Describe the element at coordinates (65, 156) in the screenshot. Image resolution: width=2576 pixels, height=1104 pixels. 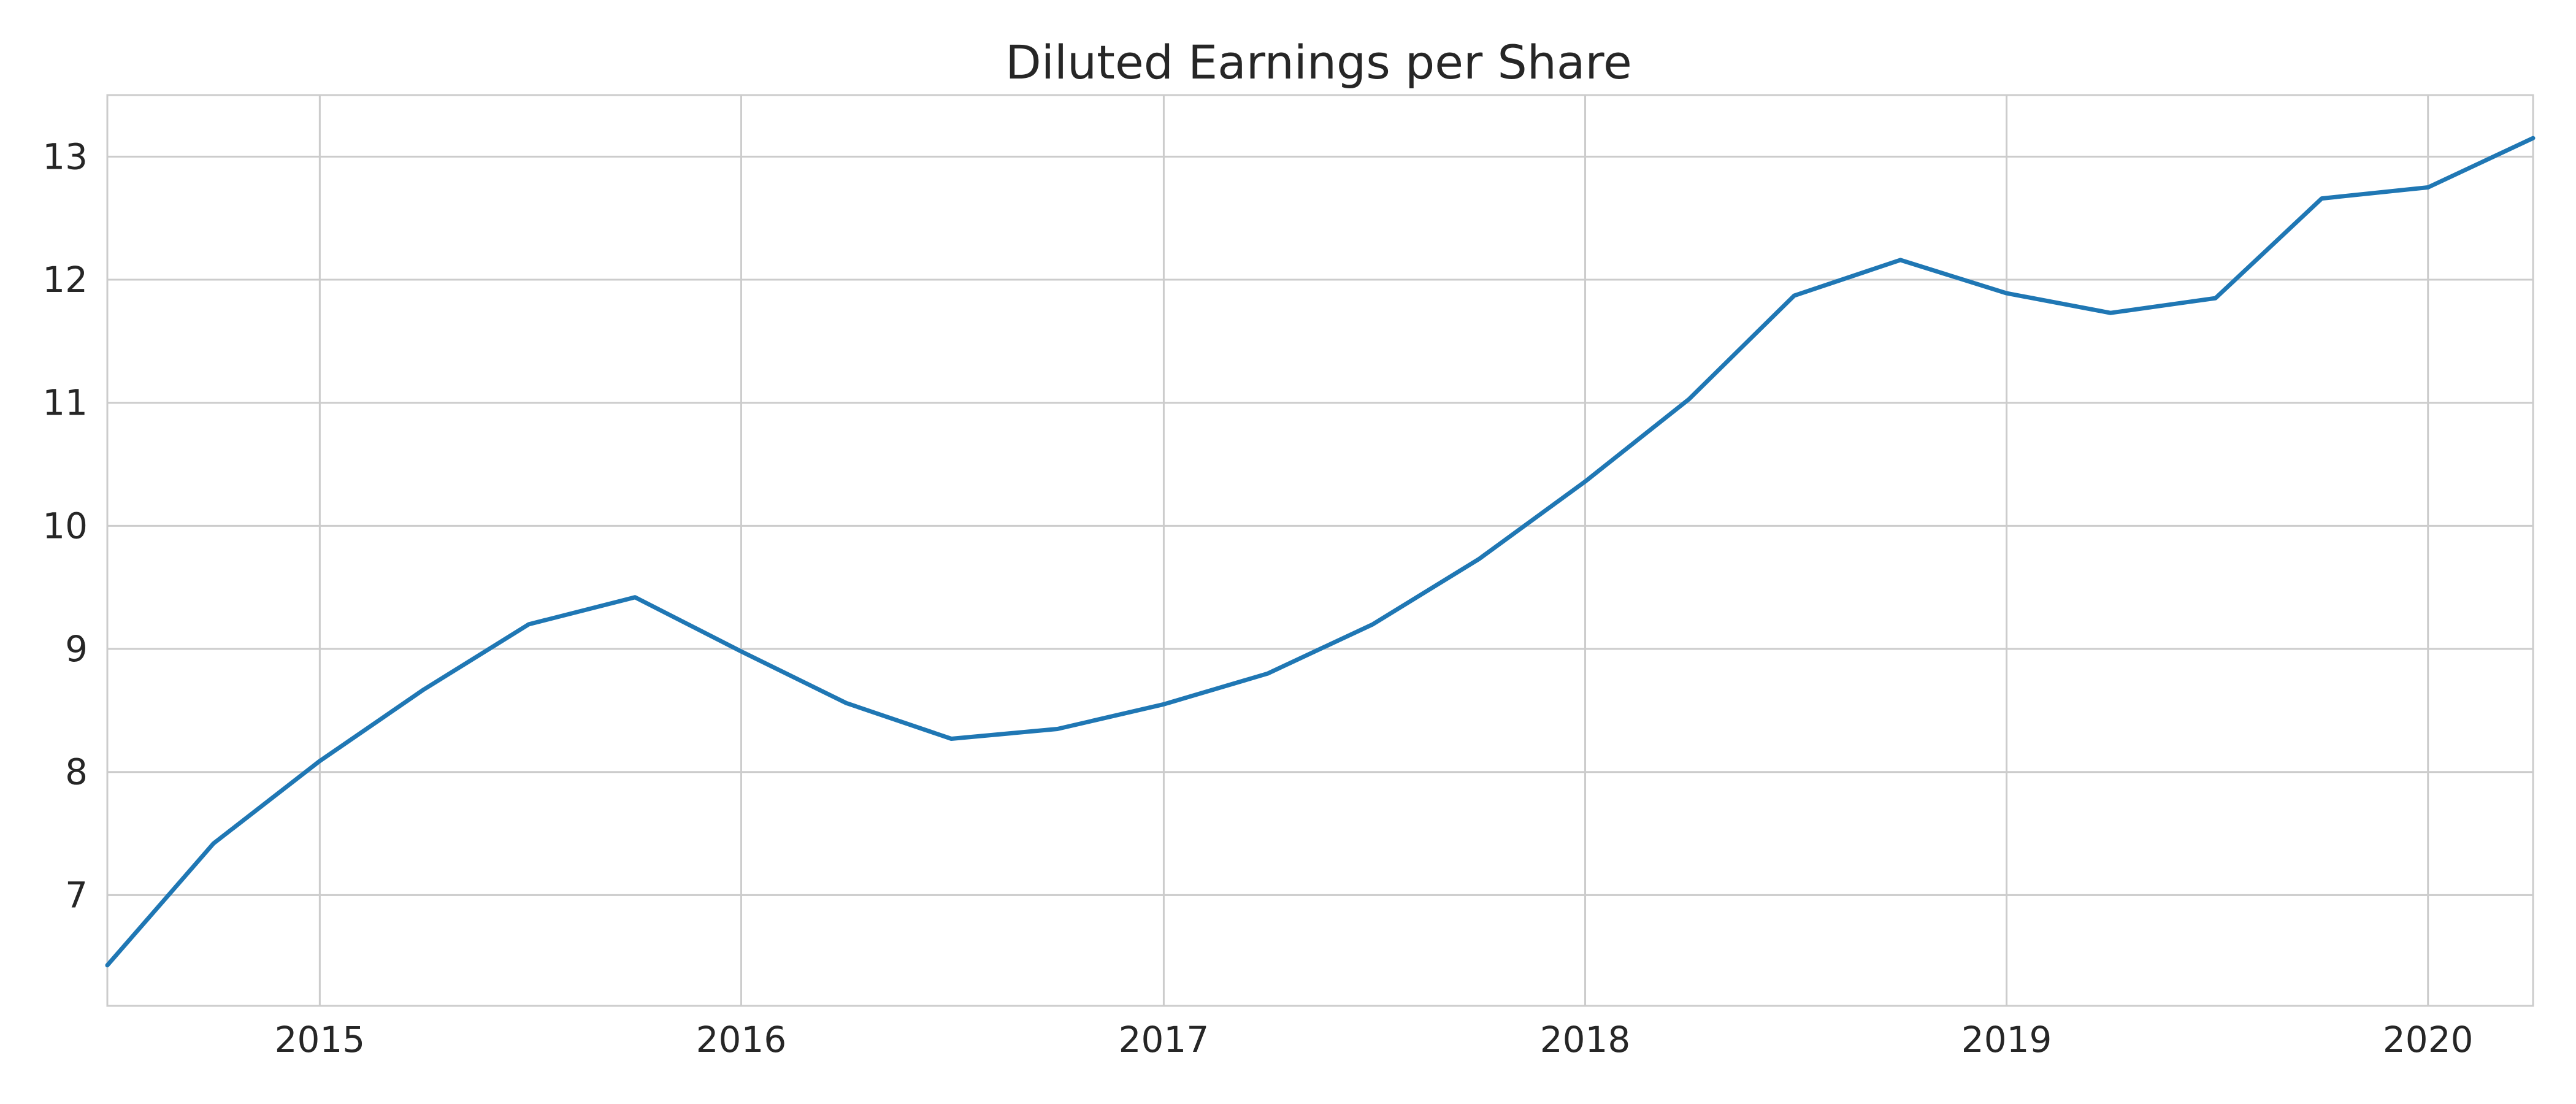
I see `y-tick-label: 13` at that location.